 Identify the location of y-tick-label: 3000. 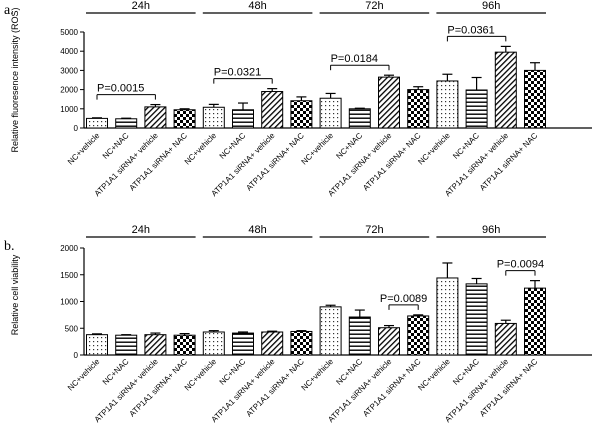
(69, 70).